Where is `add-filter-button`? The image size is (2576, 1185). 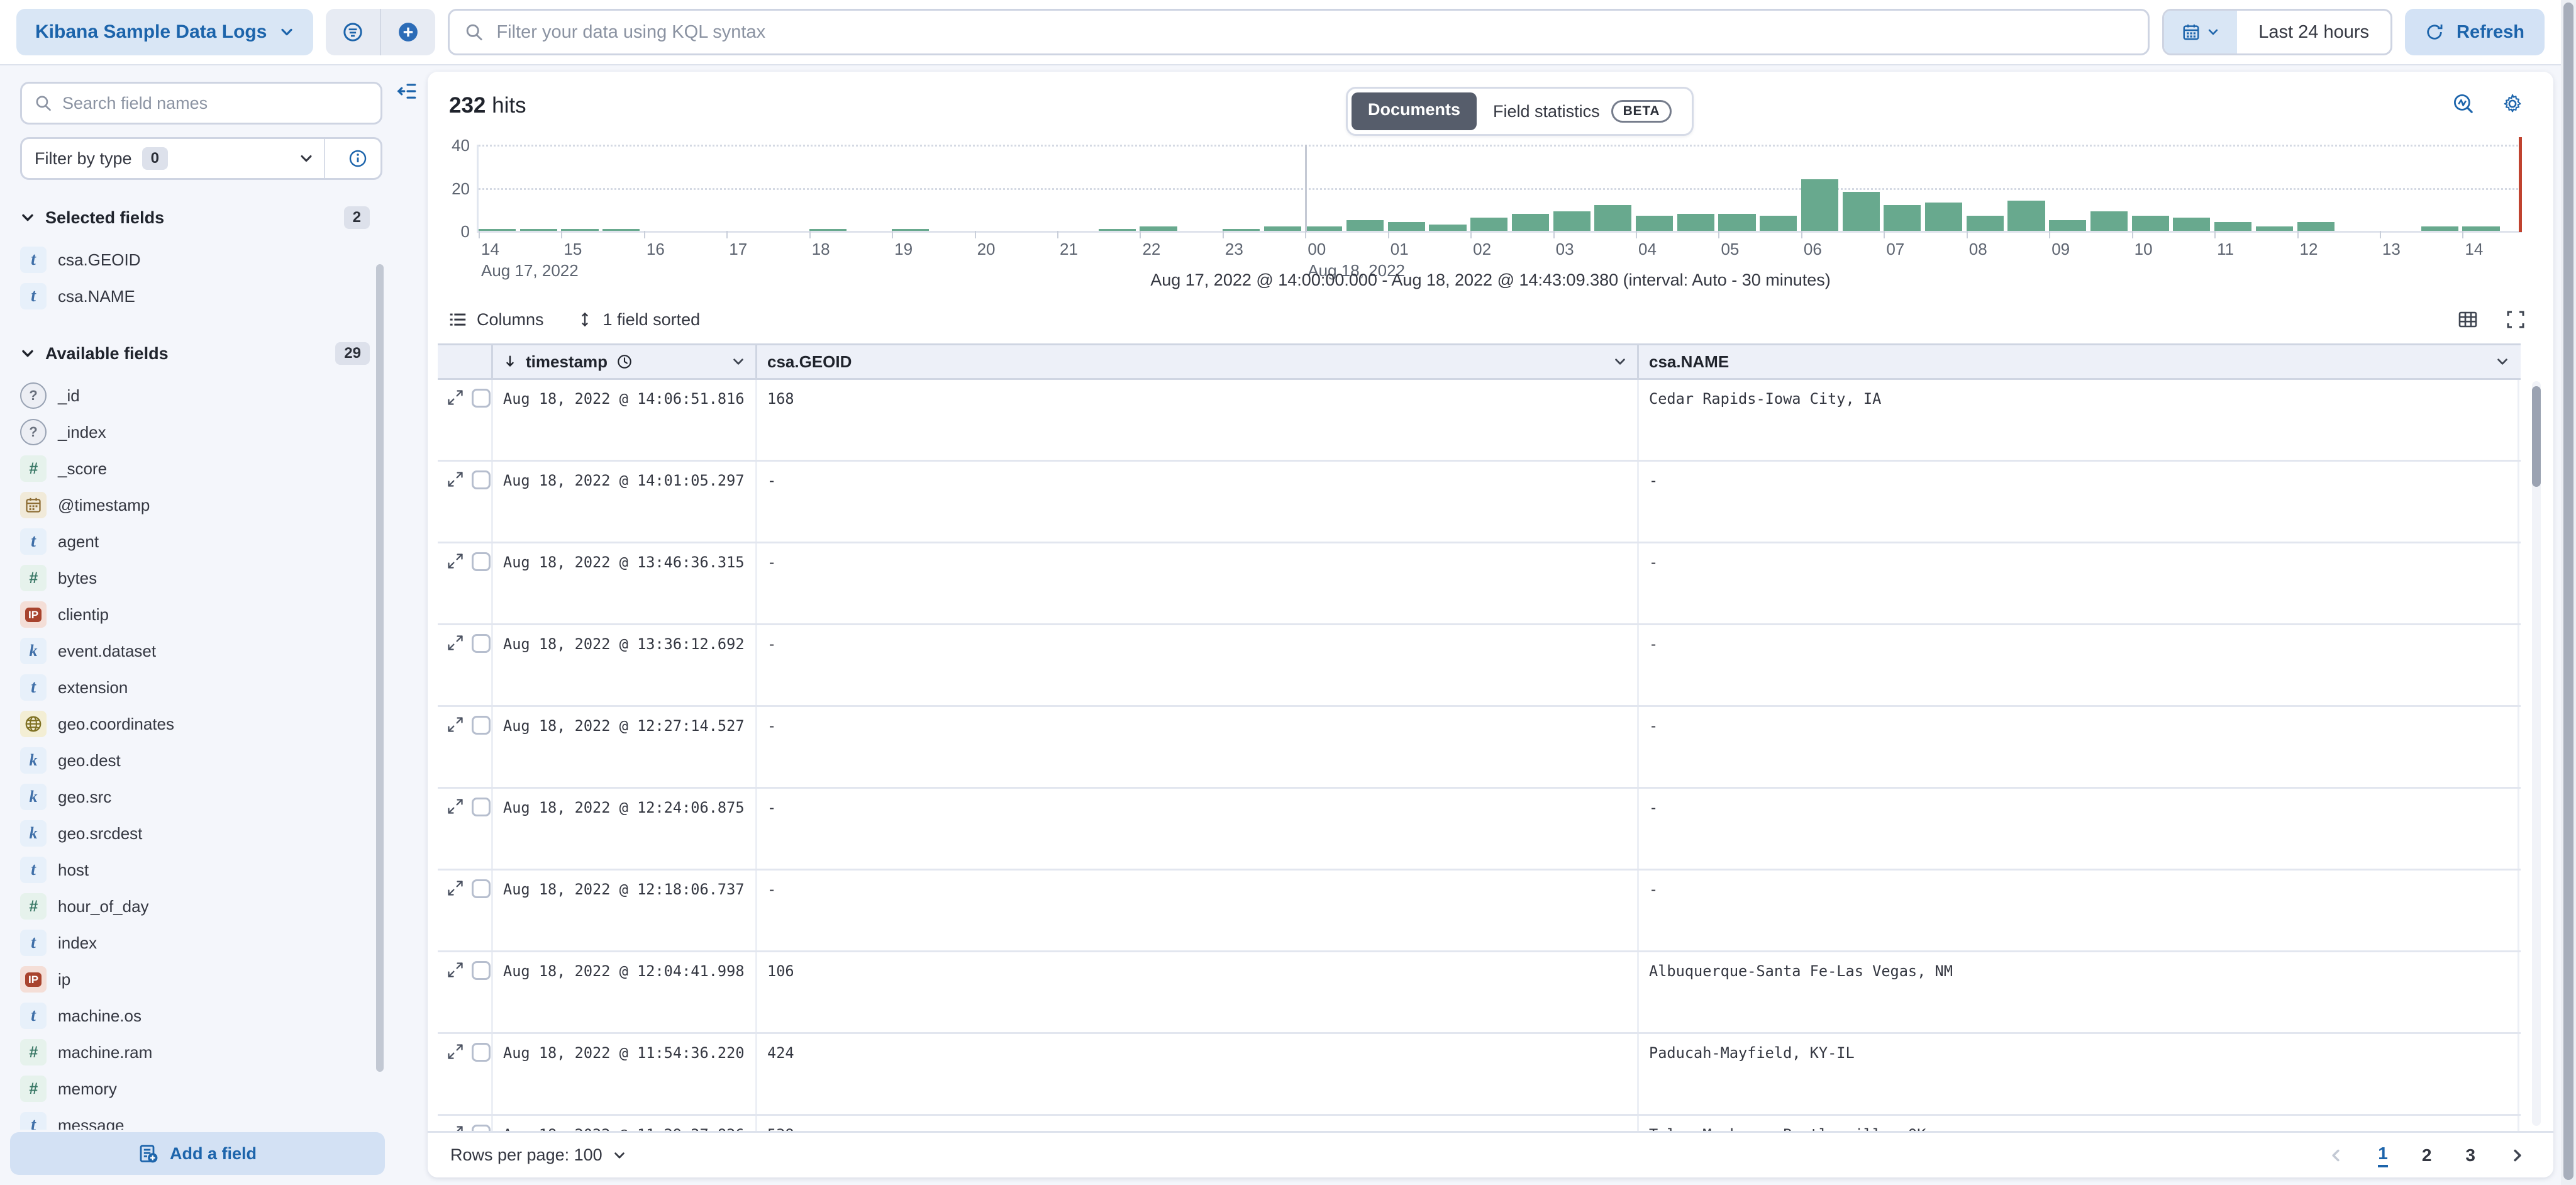
add-filter-button is located at coordinates (408, 32).